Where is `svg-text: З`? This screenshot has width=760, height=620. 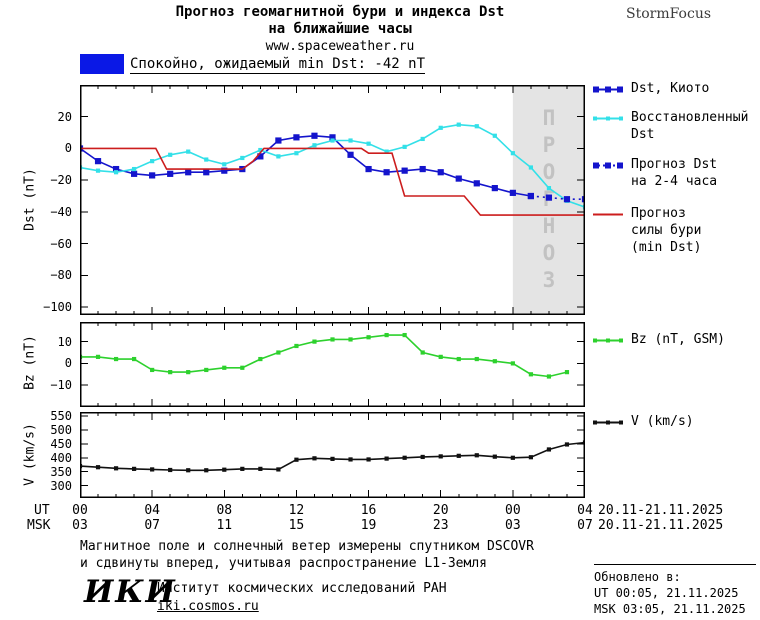 svg-text: З is located at coordinates (549, 280).